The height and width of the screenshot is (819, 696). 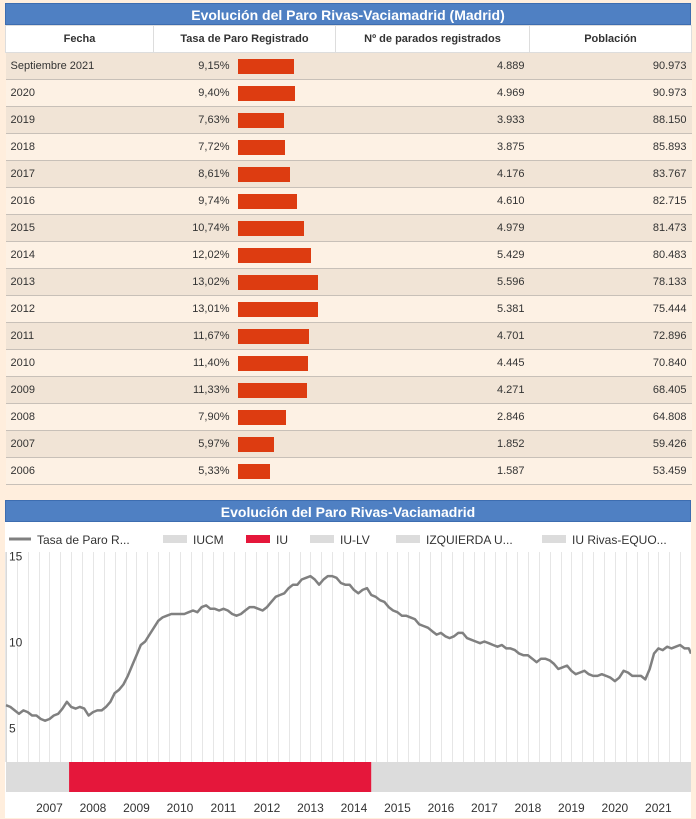 I want to click on x-tick-label: 2020, so click(x=615, y=808).